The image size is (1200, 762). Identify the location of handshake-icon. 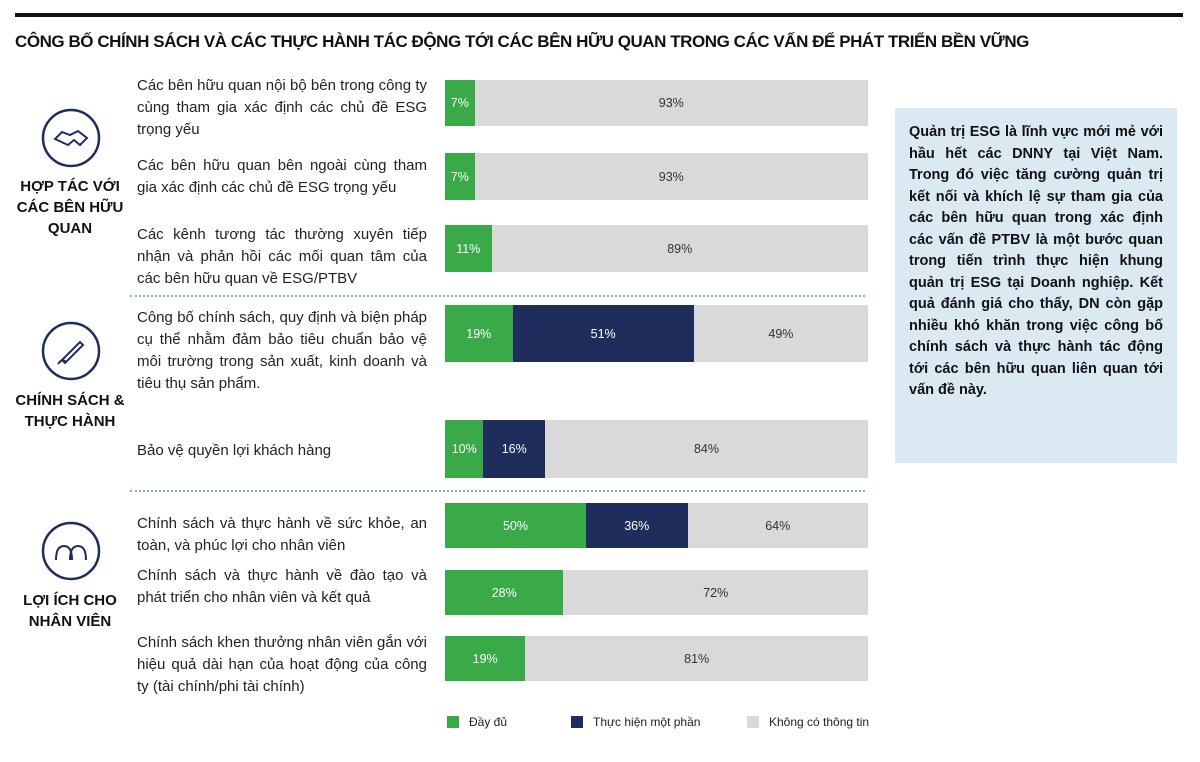
(71, 138).